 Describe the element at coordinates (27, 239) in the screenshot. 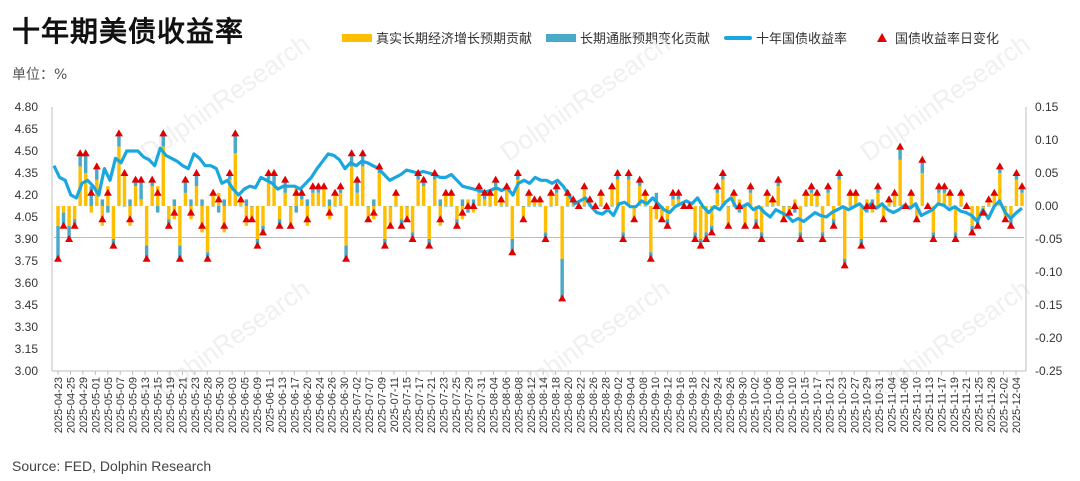

I see `y-left-tick-label: 3.90` at that location.